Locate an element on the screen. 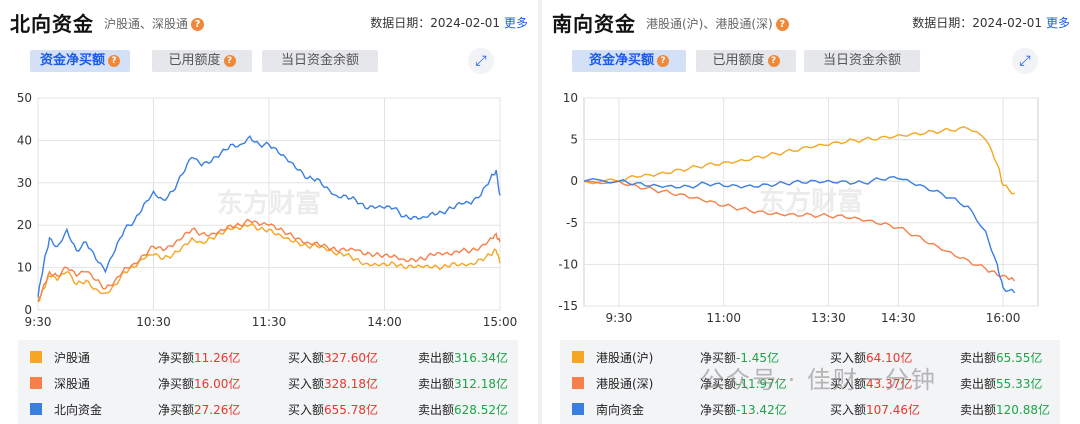 This screenshot has width=1080, height=424. legend-net_label: 净买额11.26亿 is located at coordinates (199, 357).